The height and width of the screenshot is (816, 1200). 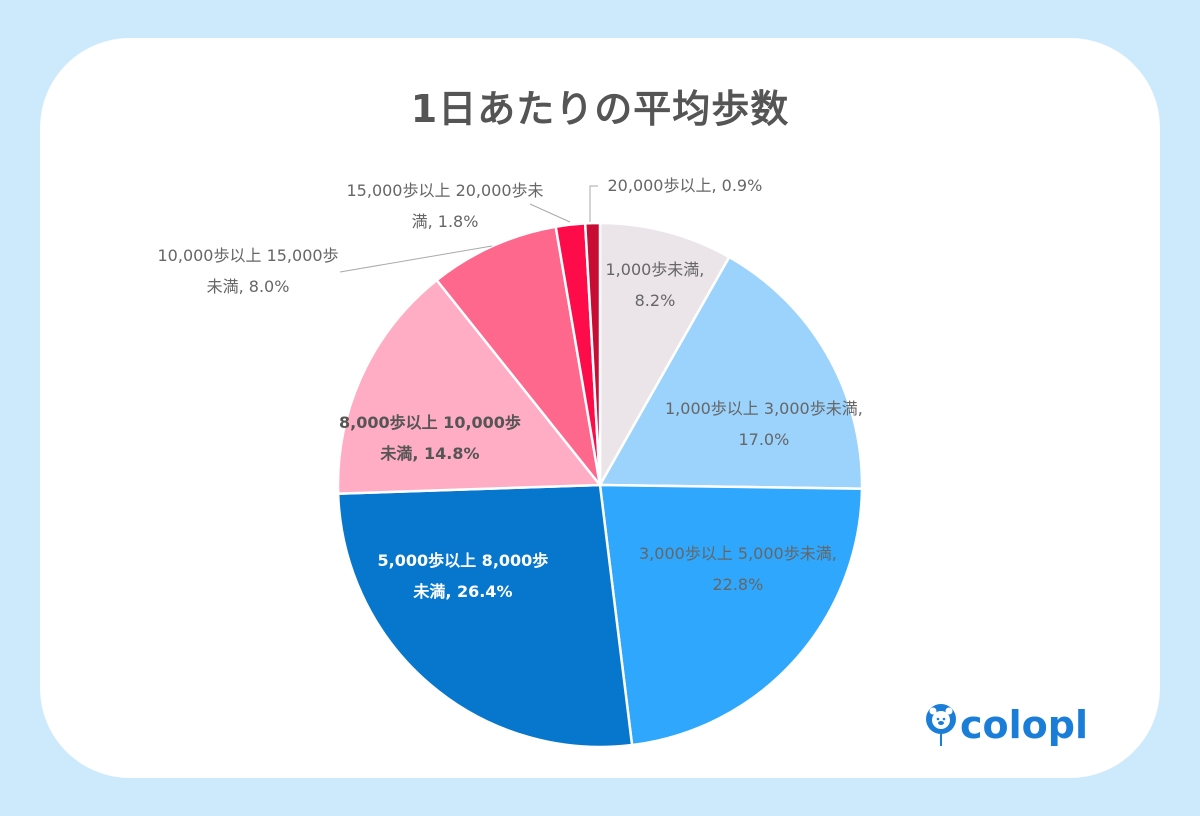 What do you see at coordinates (685, 185) in the screenshot?
I see `data-label: 20,000歩以上, 0.9%` at bounding box center [685, 185].